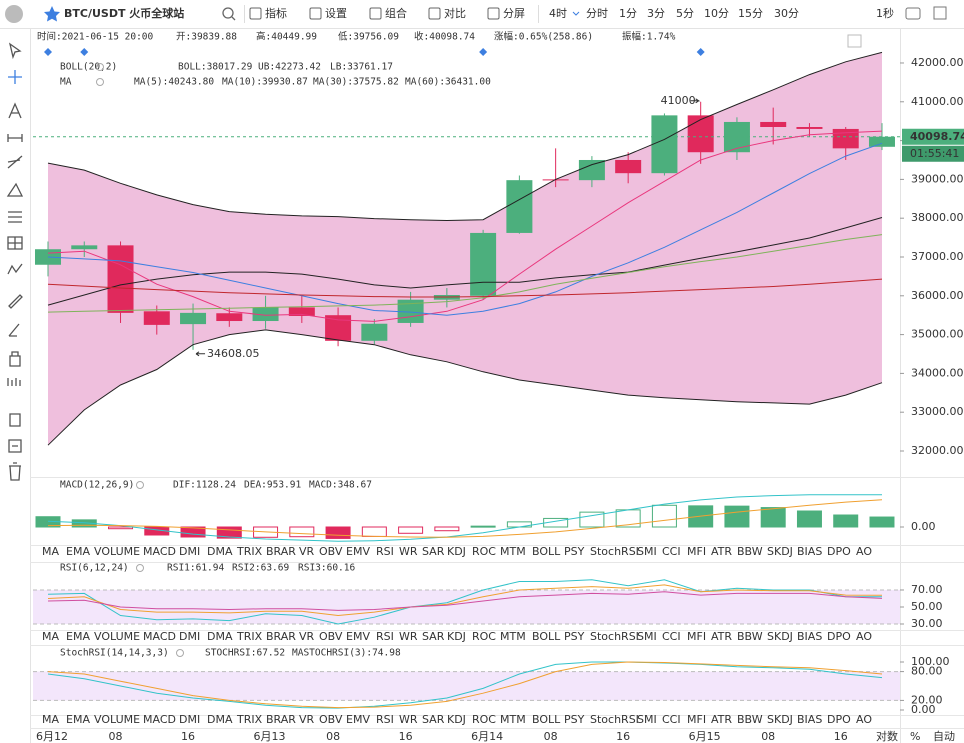  I want to click on favorite-tool, so click(15, 446).